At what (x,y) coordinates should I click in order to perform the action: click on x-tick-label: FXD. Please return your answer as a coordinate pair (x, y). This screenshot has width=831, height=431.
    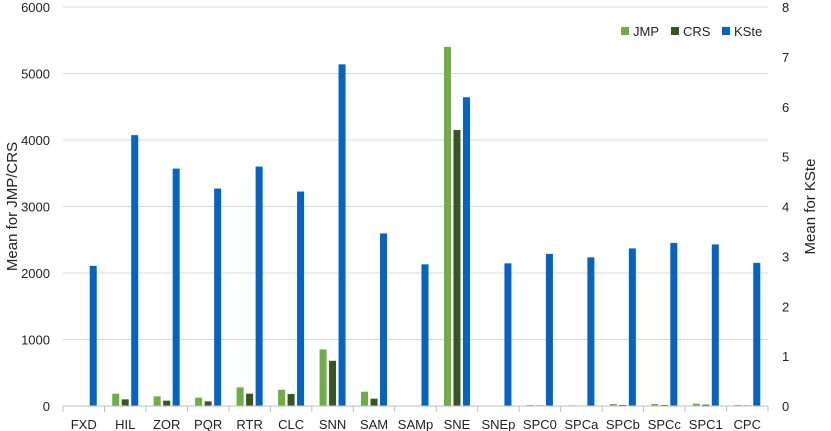
    Looking at the image, I should click on (84, 424).